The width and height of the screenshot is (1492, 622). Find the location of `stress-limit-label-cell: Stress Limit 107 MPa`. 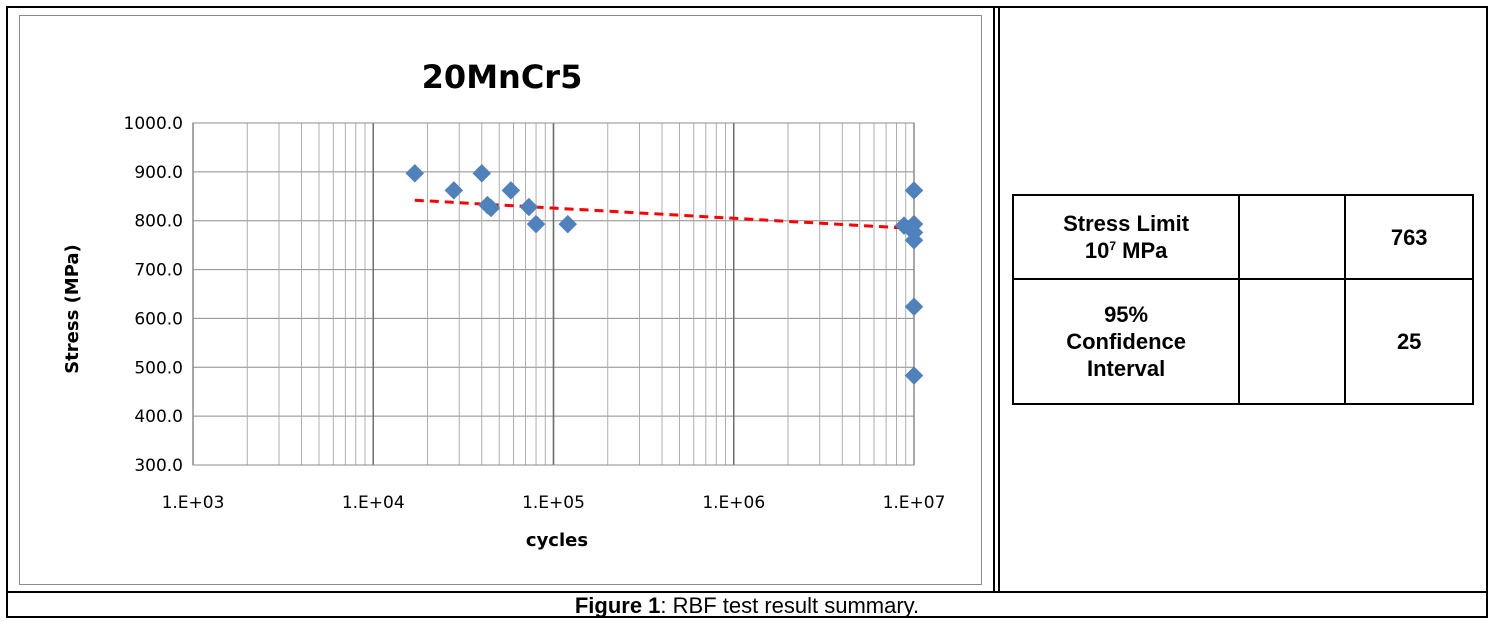

stress-limit-label-cell: Stress Limit 107 MPa is located at coordinates (1126, 237).